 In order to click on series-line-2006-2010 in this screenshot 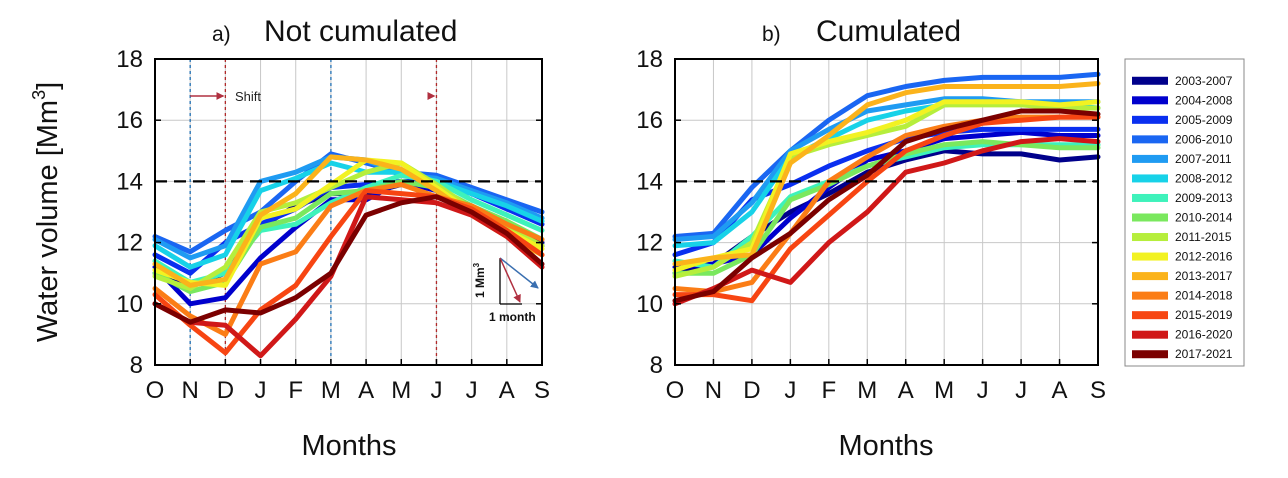, I will do `click(886, 155)`.